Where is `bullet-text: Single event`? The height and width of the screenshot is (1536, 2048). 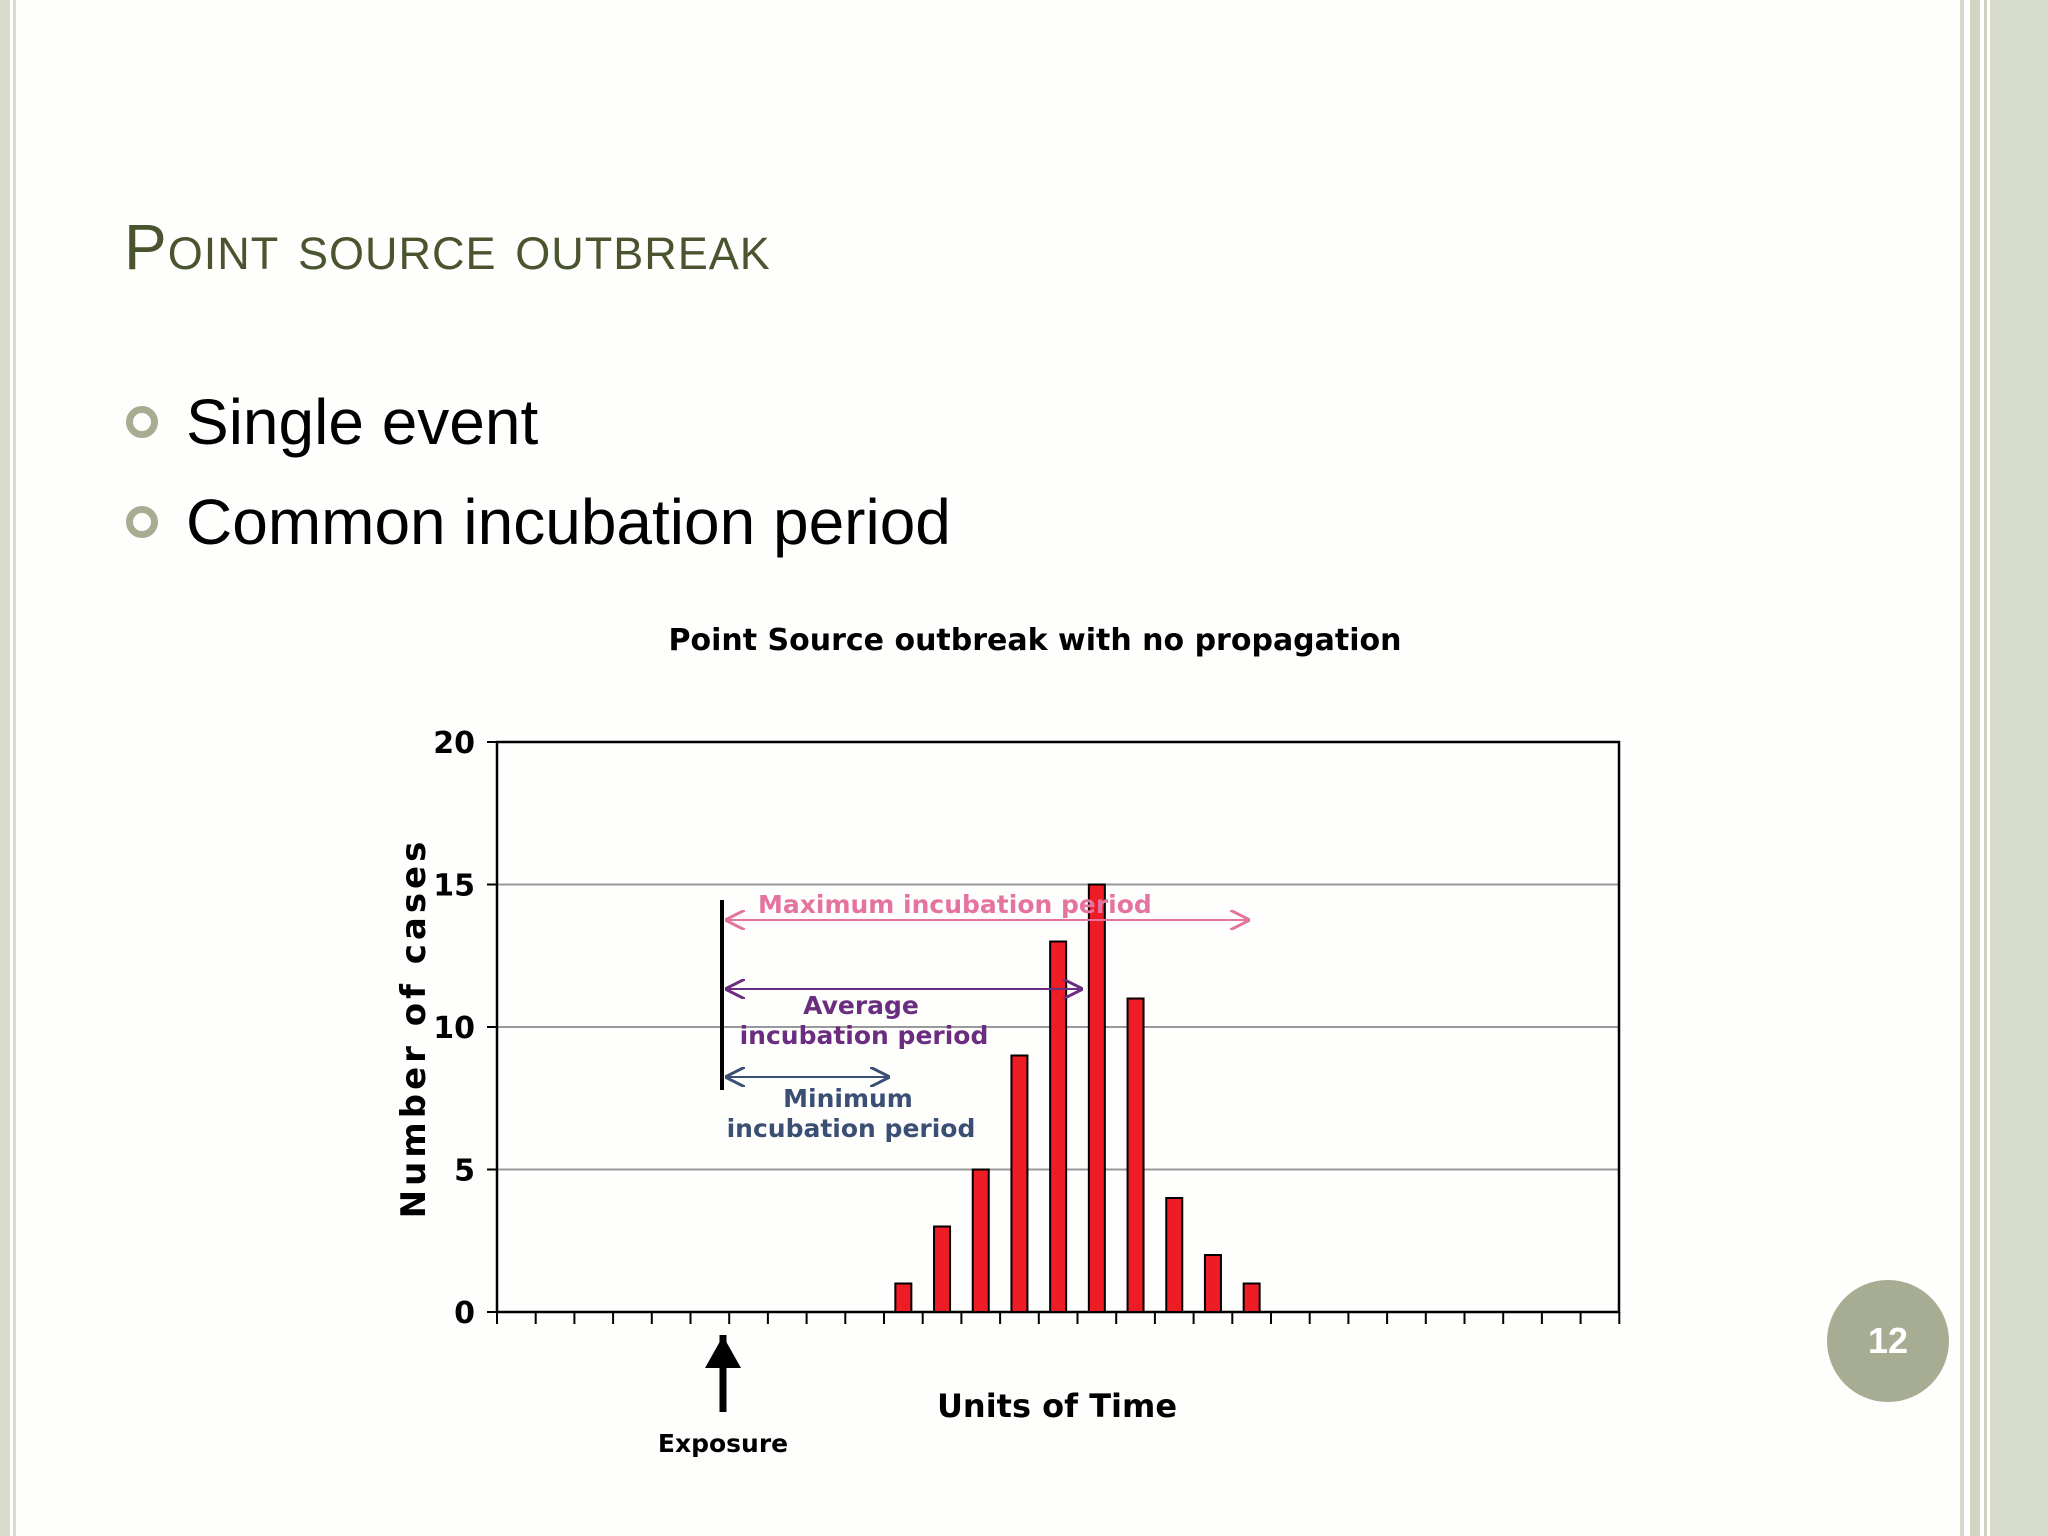 bullet-text: Single event is located at coordinates (362, 422).